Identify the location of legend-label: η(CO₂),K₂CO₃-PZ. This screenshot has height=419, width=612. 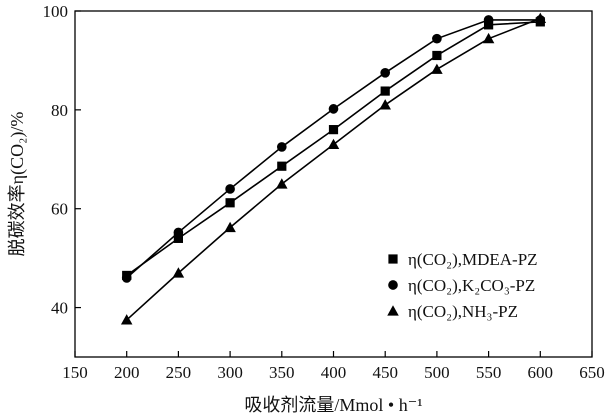
(471, 285).